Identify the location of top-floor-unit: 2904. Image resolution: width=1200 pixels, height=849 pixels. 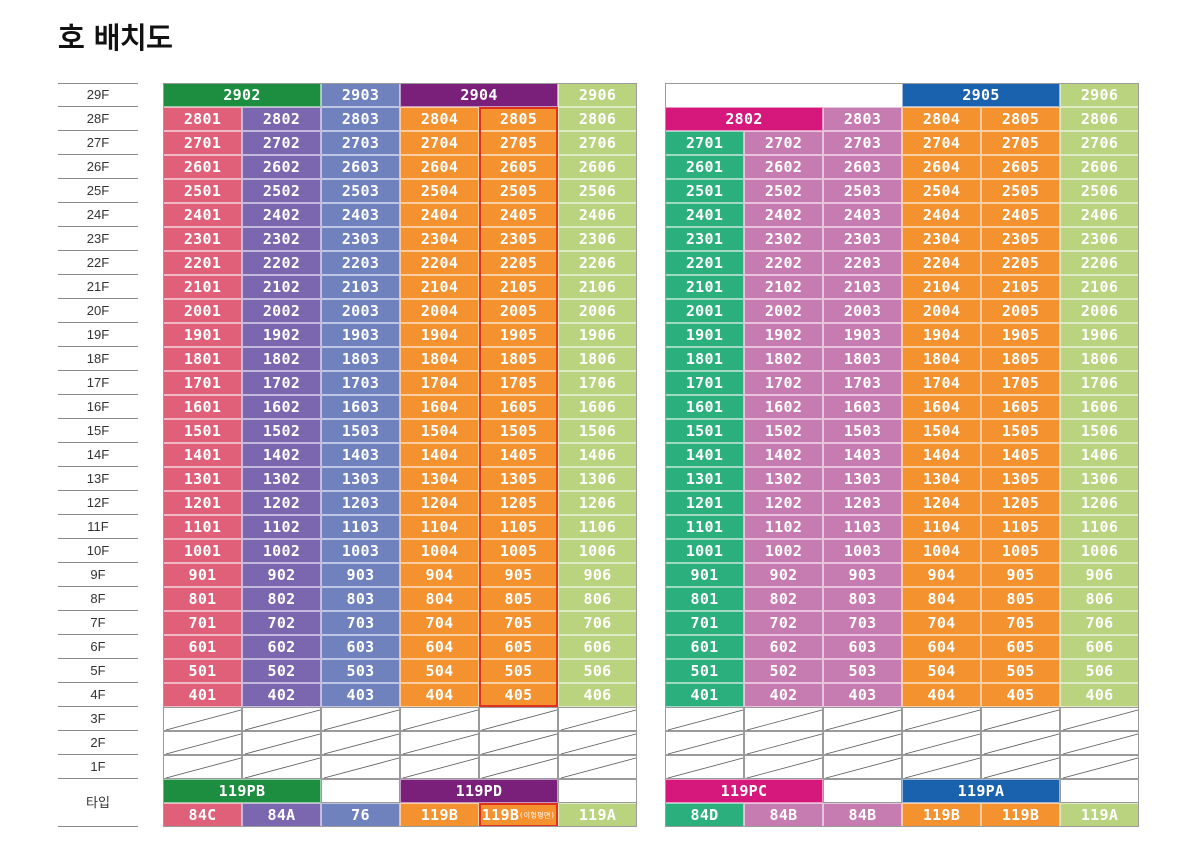
(479, 95).